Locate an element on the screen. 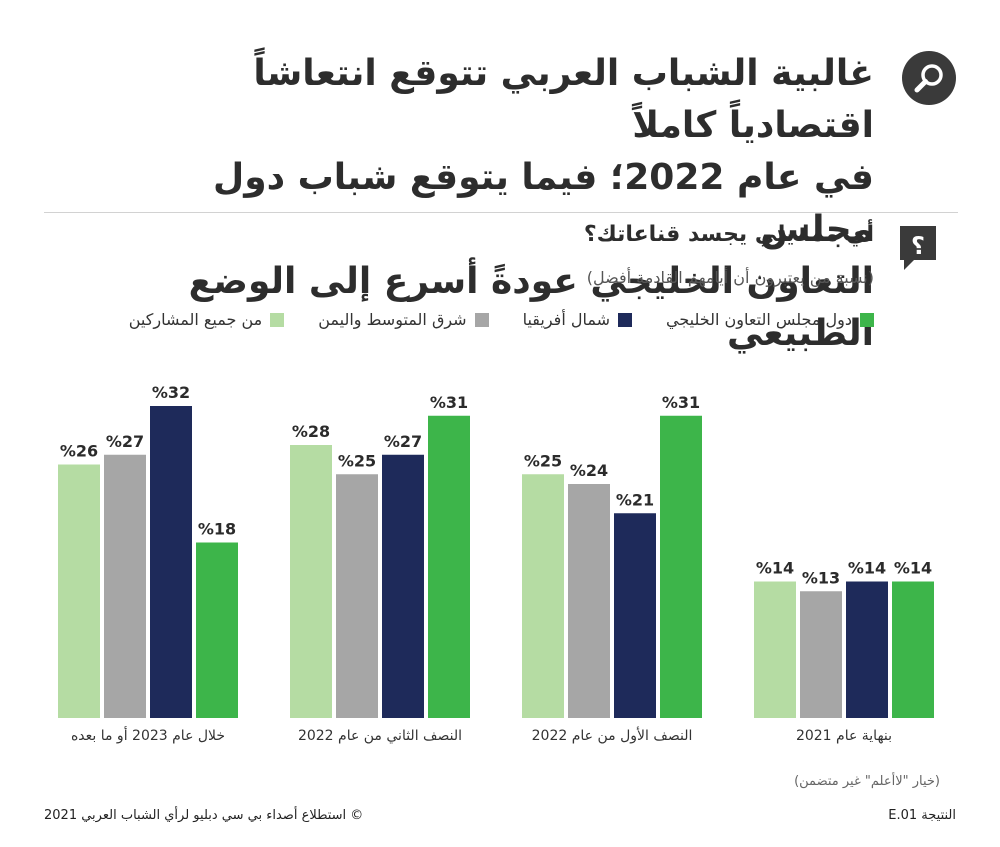  legend-swatch-north-africa is located at coordinates (625, 319).